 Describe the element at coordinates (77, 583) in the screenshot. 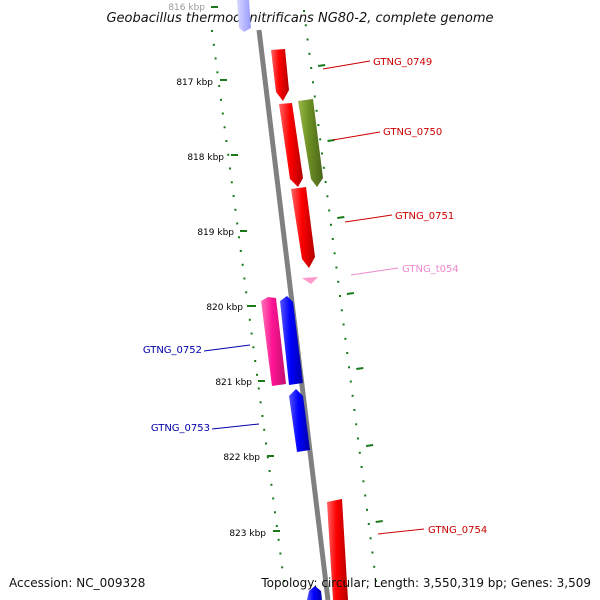

I see `accession-text: Accession: NC_009328` at that location.